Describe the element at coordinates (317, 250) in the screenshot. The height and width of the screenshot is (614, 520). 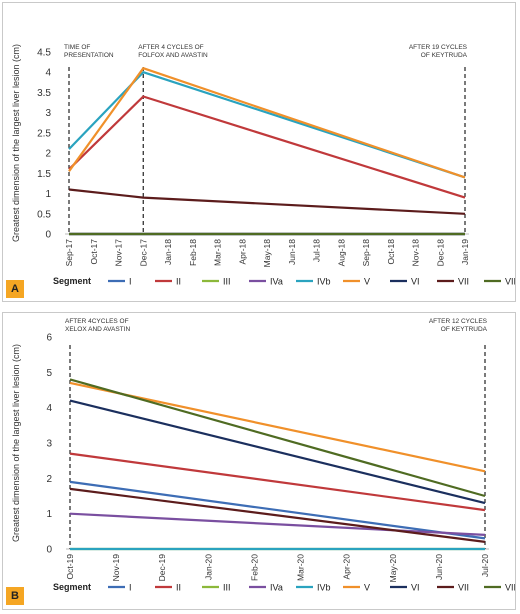
I see `chart-a-x-tick: Jul-18` at that location.